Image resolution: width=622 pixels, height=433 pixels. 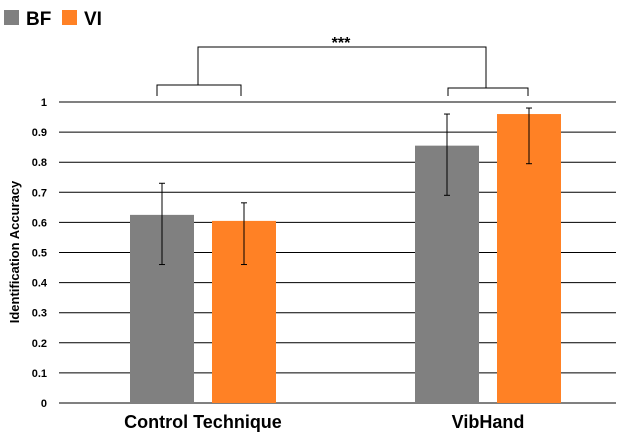 I want to click on significance-bracket, so click(x=342, y=71).